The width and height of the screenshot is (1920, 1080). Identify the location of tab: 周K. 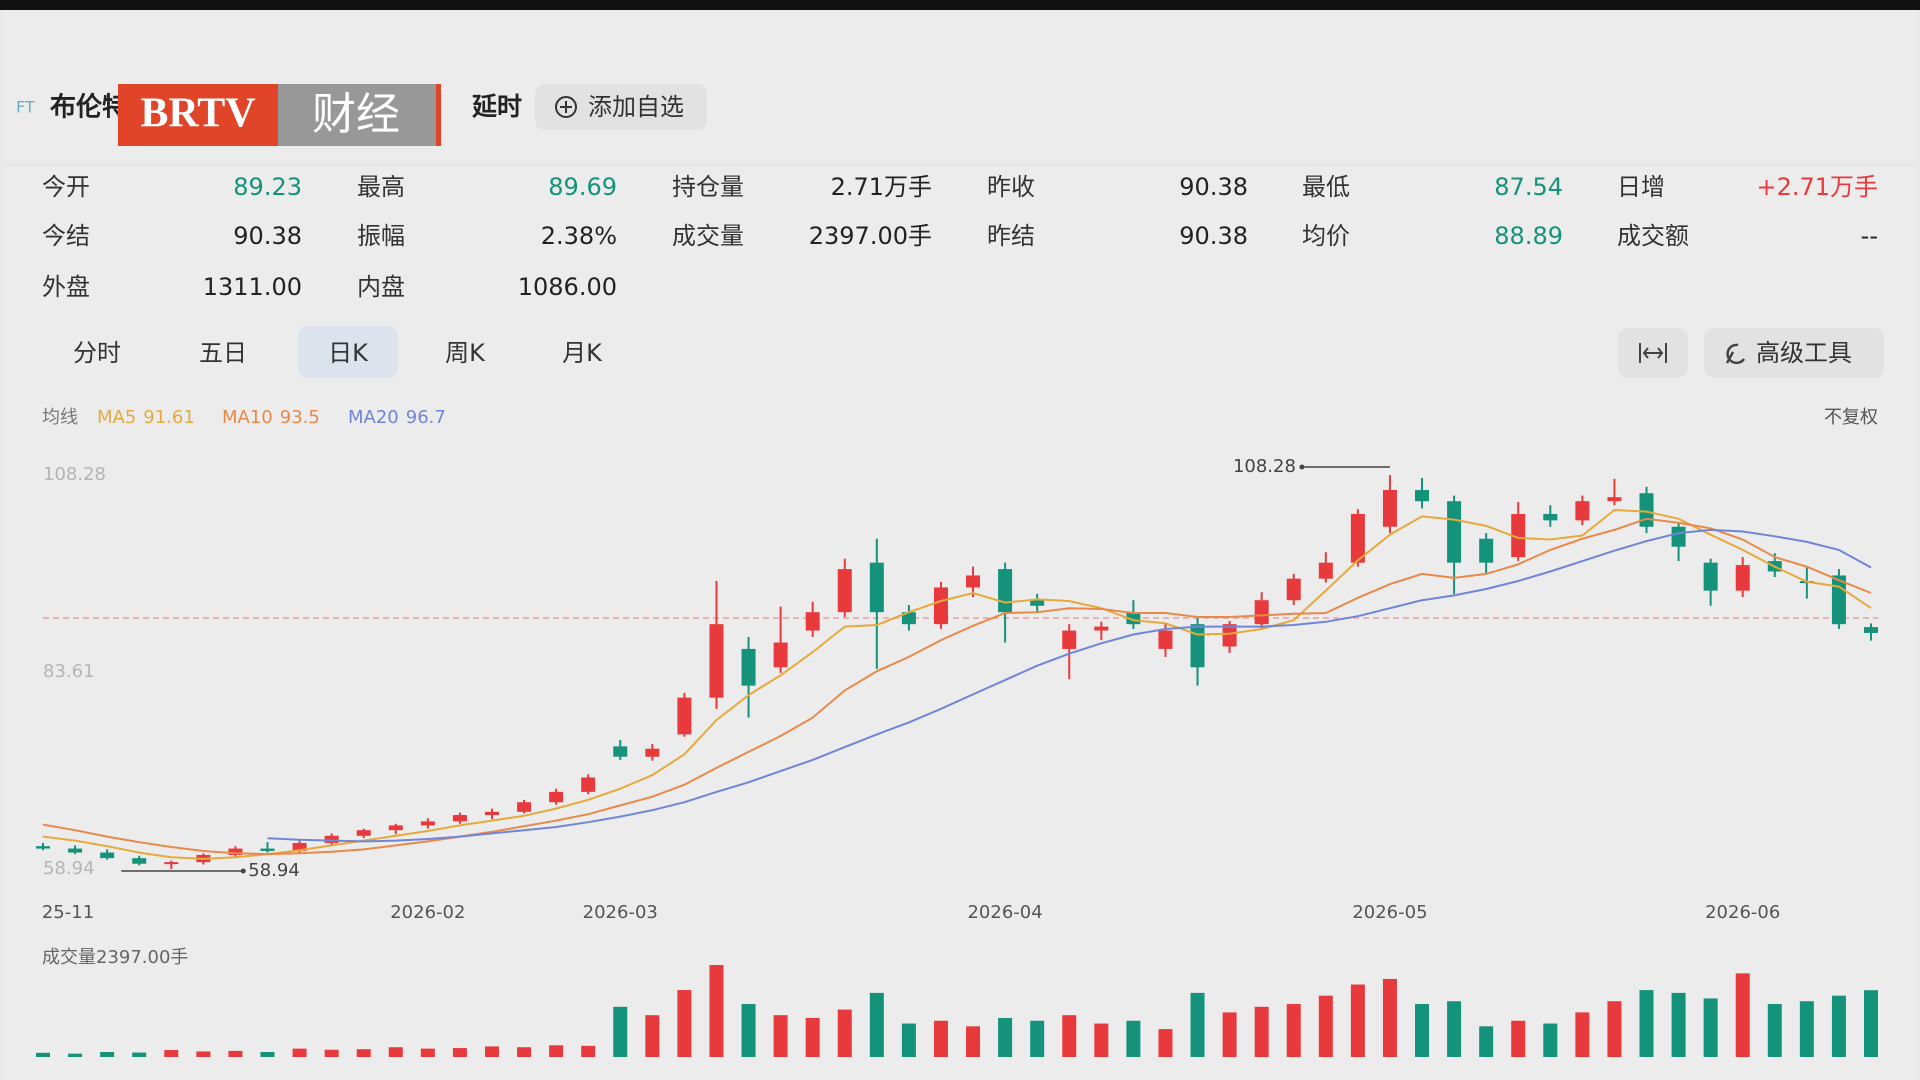
(465, 353).